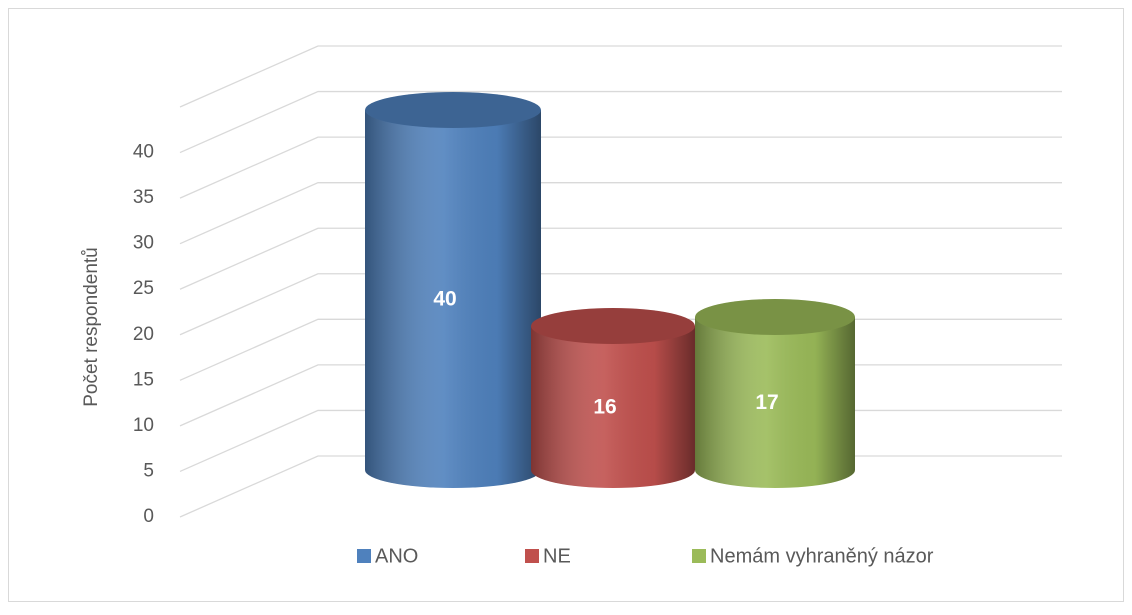 The image size is (1132, 615). Describe the element at coordinates (143, 425) in the screenshot. I see `y-tick-label: 10` at that location.